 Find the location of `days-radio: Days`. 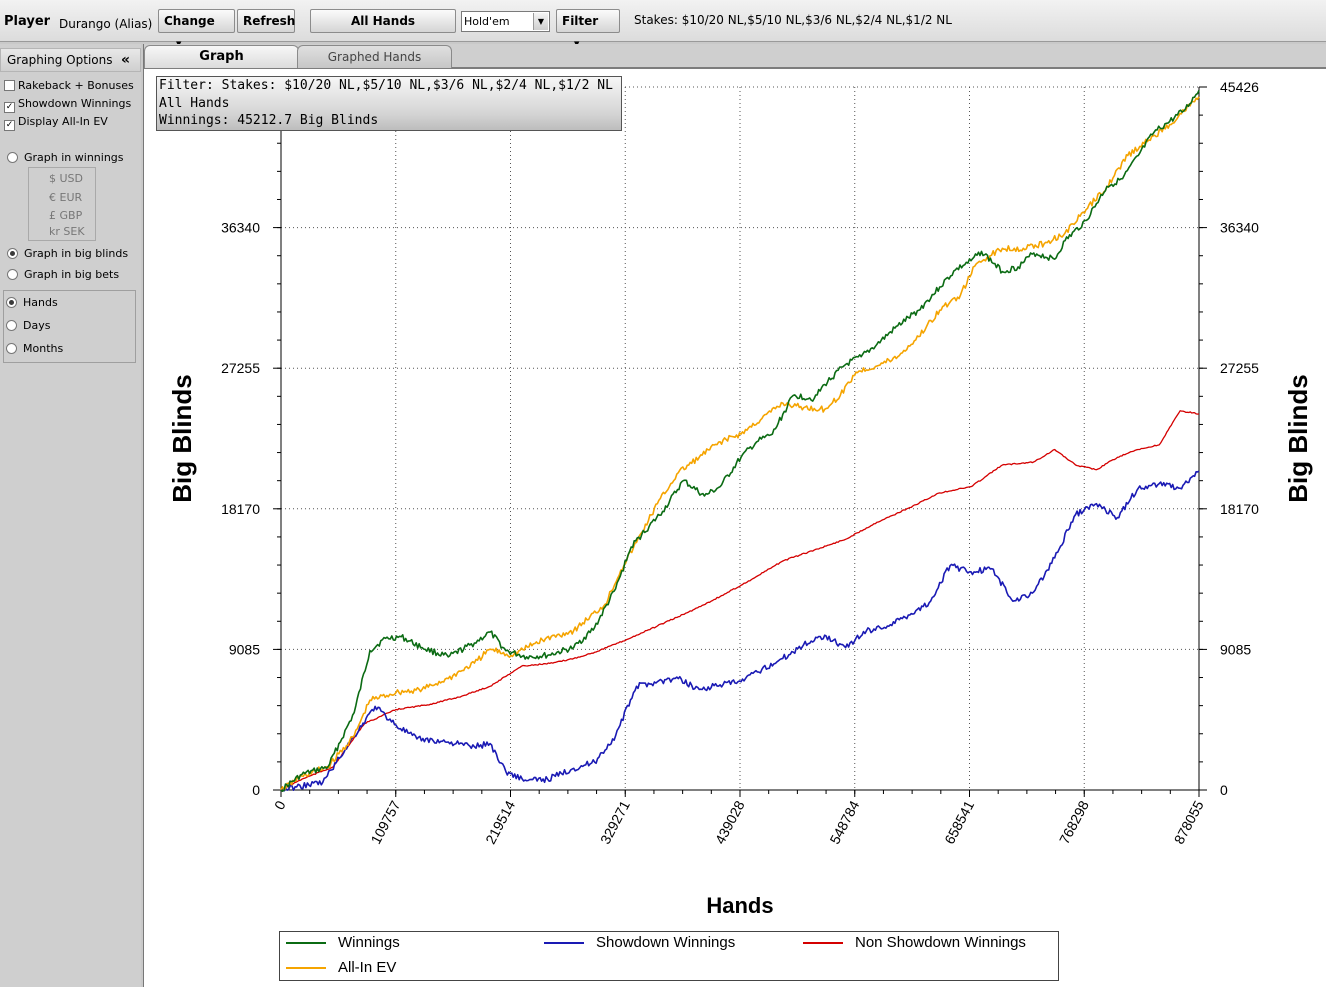

days-radio: Days is located at coordinates (28, 325).